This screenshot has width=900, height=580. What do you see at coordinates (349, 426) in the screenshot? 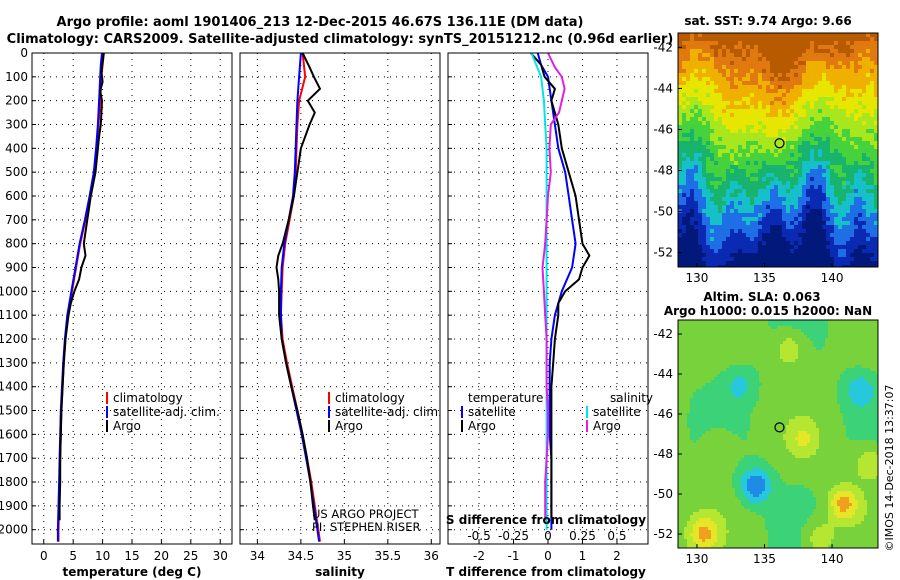
I see `legend-label-argo: Argo` at bounding box center [349, 426].